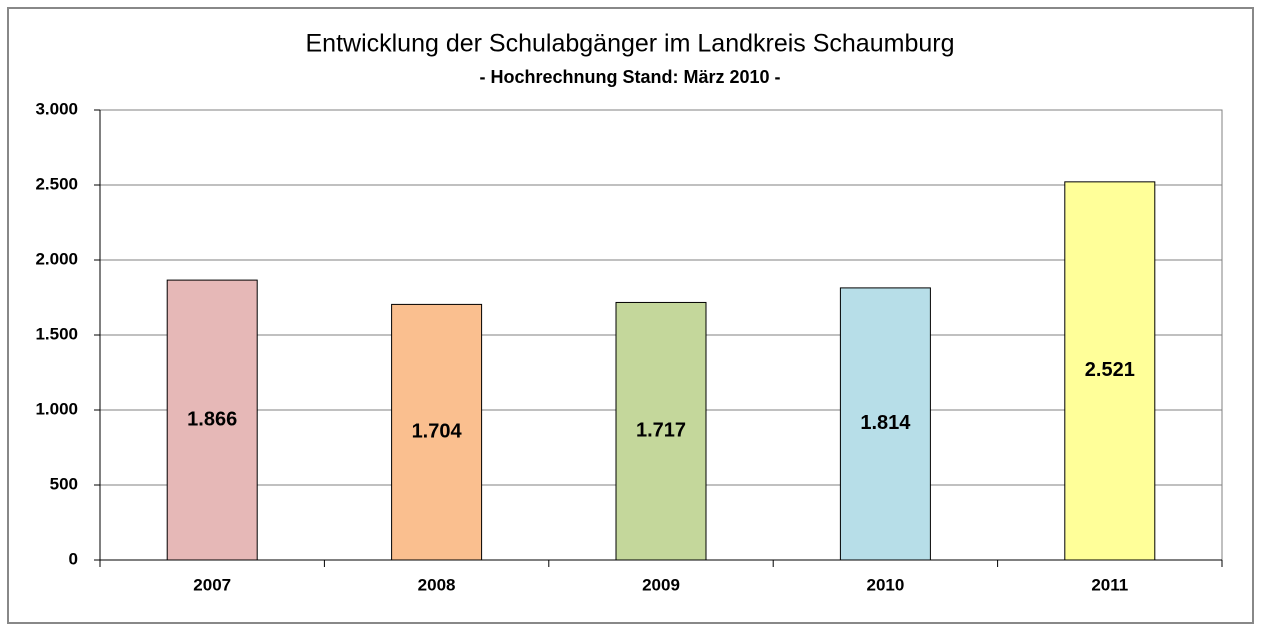 This screenshot has width=1261, height=631. What do you see at coordinates (56, 183) in the screenshot?
I see `y-tick-label: 2.500` at bounding box center [56, 183].